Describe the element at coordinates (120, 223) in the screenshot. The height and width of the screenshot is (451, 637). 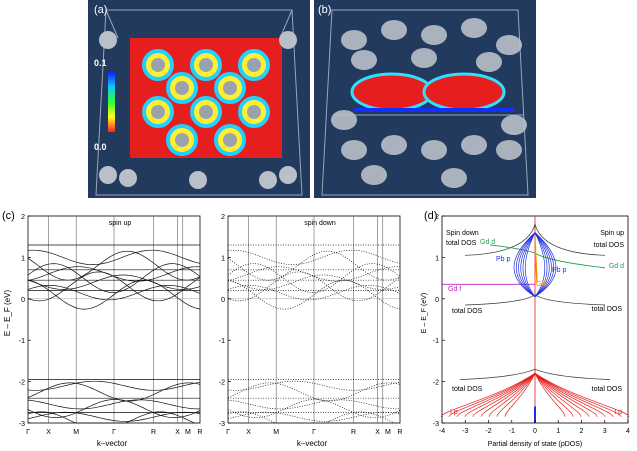
I see `band-up-title: spin up` at that location.